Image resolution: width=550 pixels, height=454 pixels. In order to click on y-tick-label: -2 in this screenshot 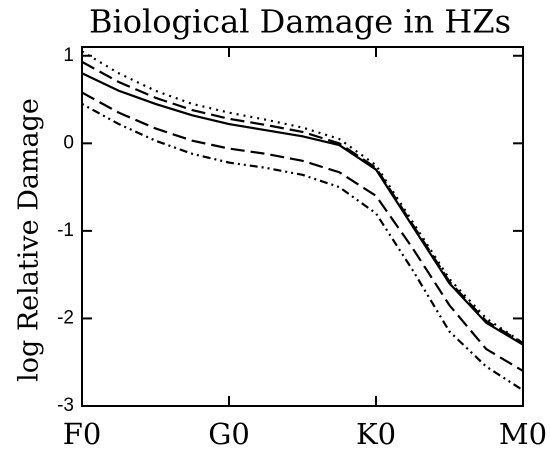, I will do `click(65, 317)`.